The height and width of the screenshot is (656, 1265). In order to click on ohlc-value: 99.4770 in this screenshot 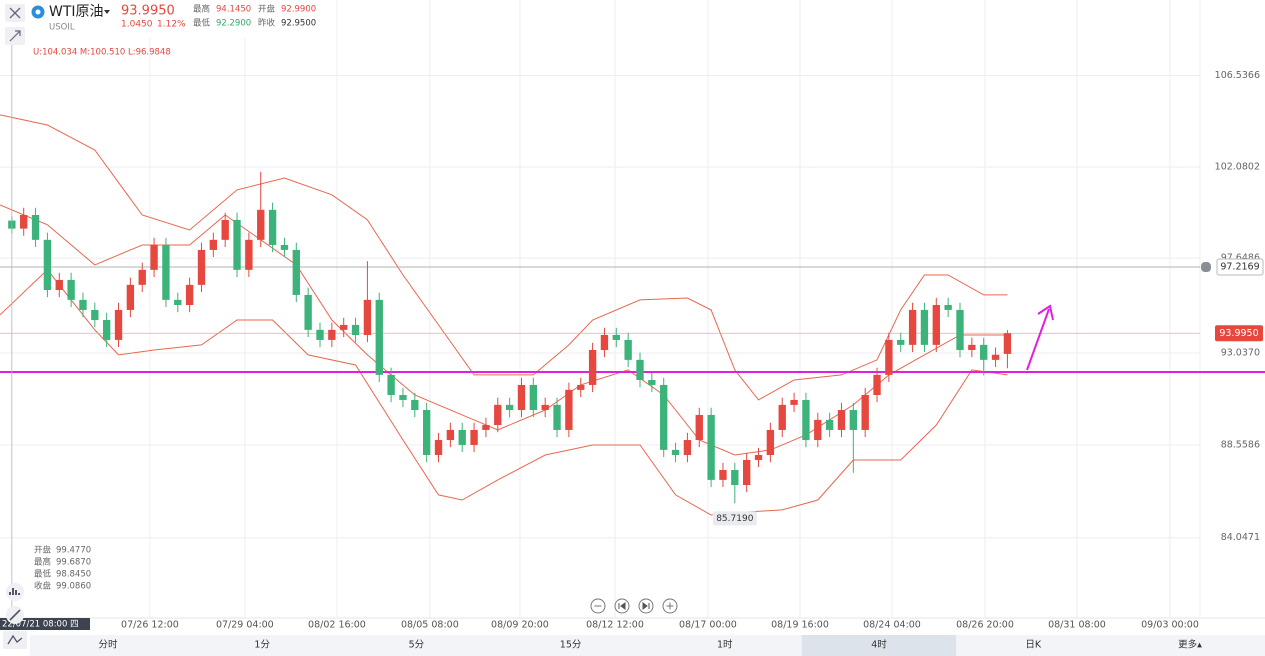, I will do `click(73, 551)`.